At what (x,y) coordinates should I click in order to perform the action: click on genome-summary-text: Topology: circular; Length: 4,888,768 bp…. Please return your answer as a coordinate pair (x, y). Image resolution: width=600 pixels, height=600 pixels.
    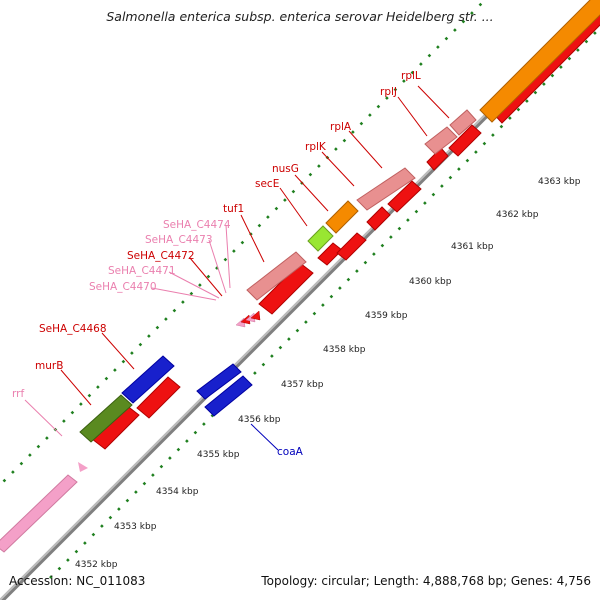
    Looking at the image, I should click on (426, 581).